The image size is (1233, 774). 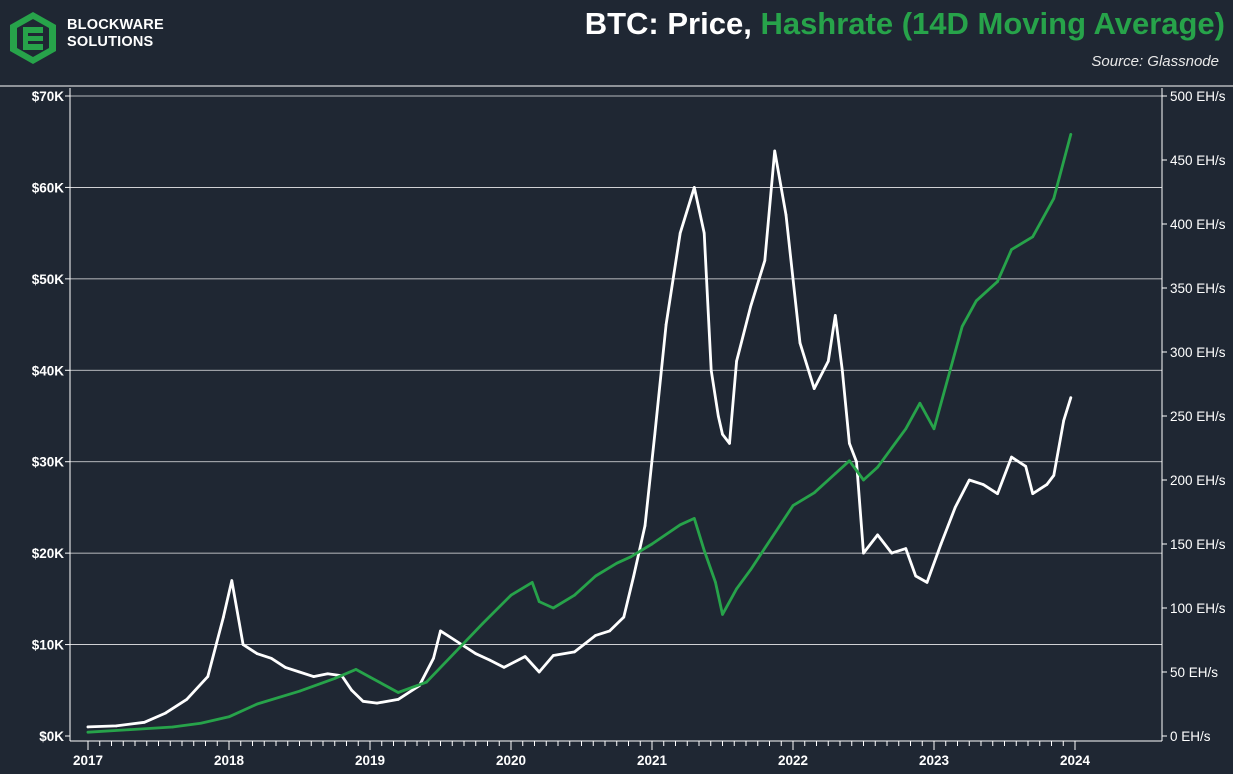 What do you see at coordinates (652, 760) in the screenshot?
I see `x-tick-label: 2021` at bounding box center [652, 760].